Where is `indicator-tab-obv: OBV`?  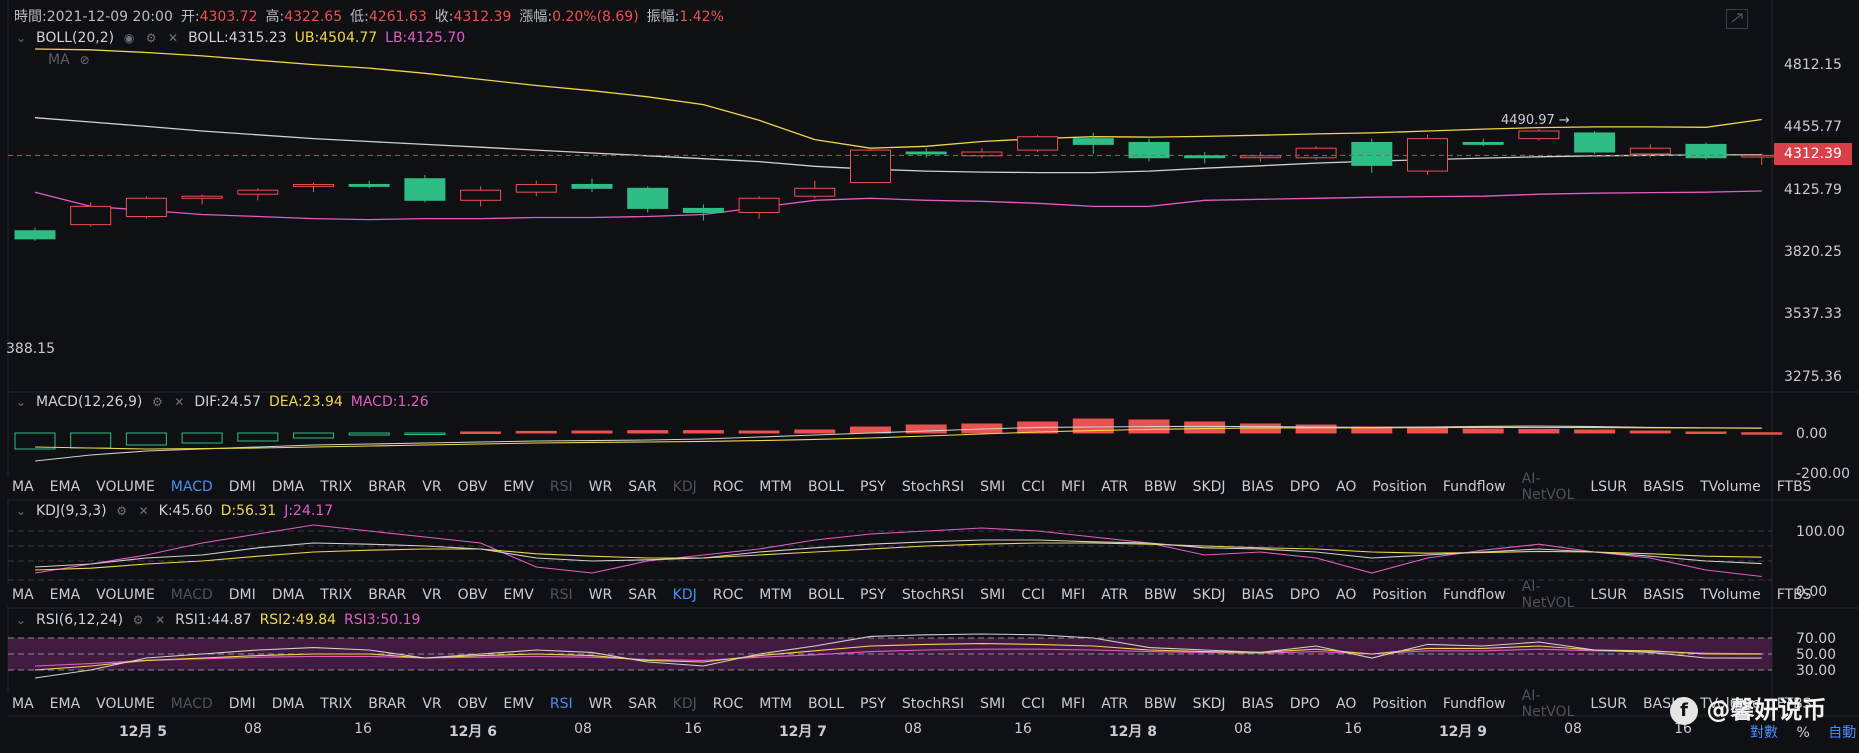
indicator-tab-obv: OBV is located at coordinates (472, 487).